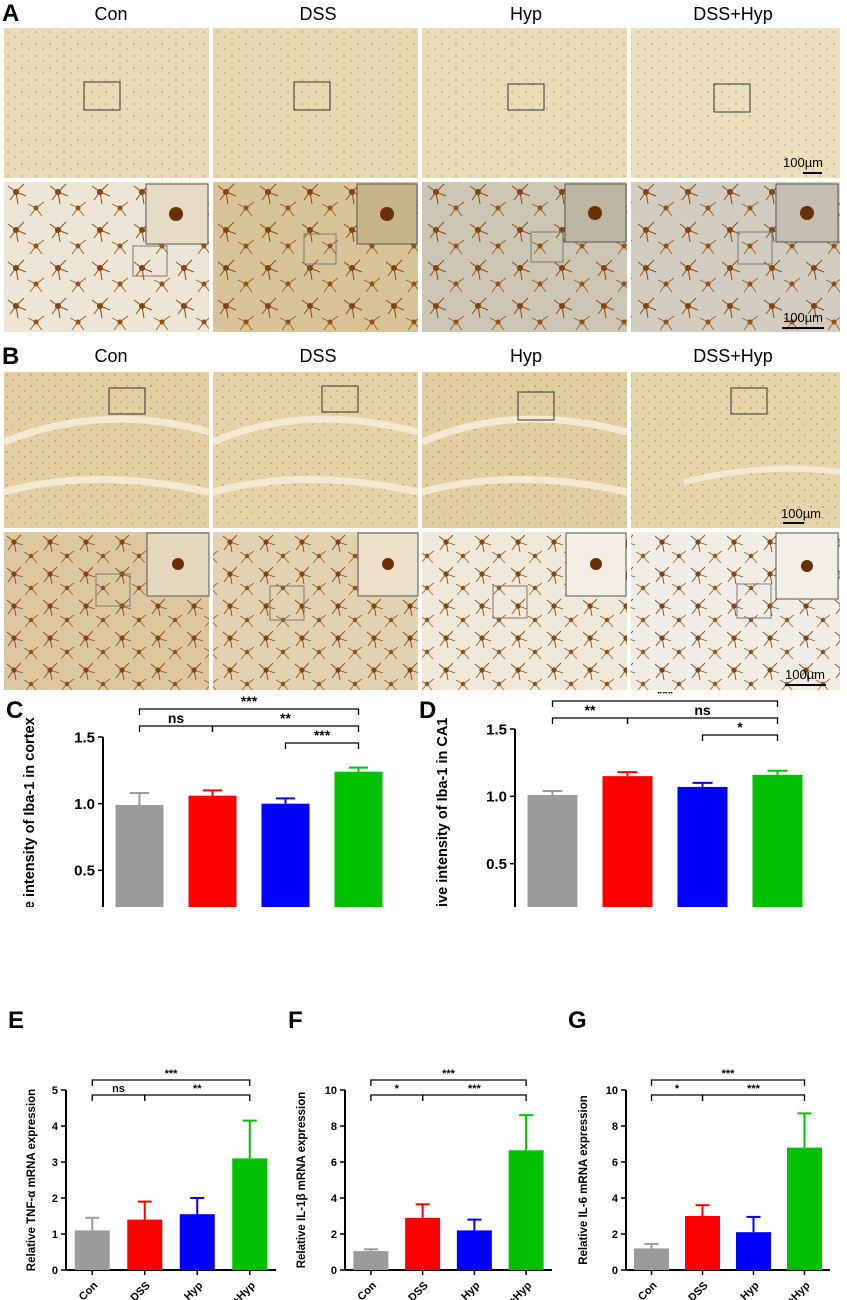 This screenshot has width=847, height=1300. Describe the element at coordinates (733, 14) in the screenshot. I see `panel-a-label-dsshyp: DSS+Hyp` at that location.